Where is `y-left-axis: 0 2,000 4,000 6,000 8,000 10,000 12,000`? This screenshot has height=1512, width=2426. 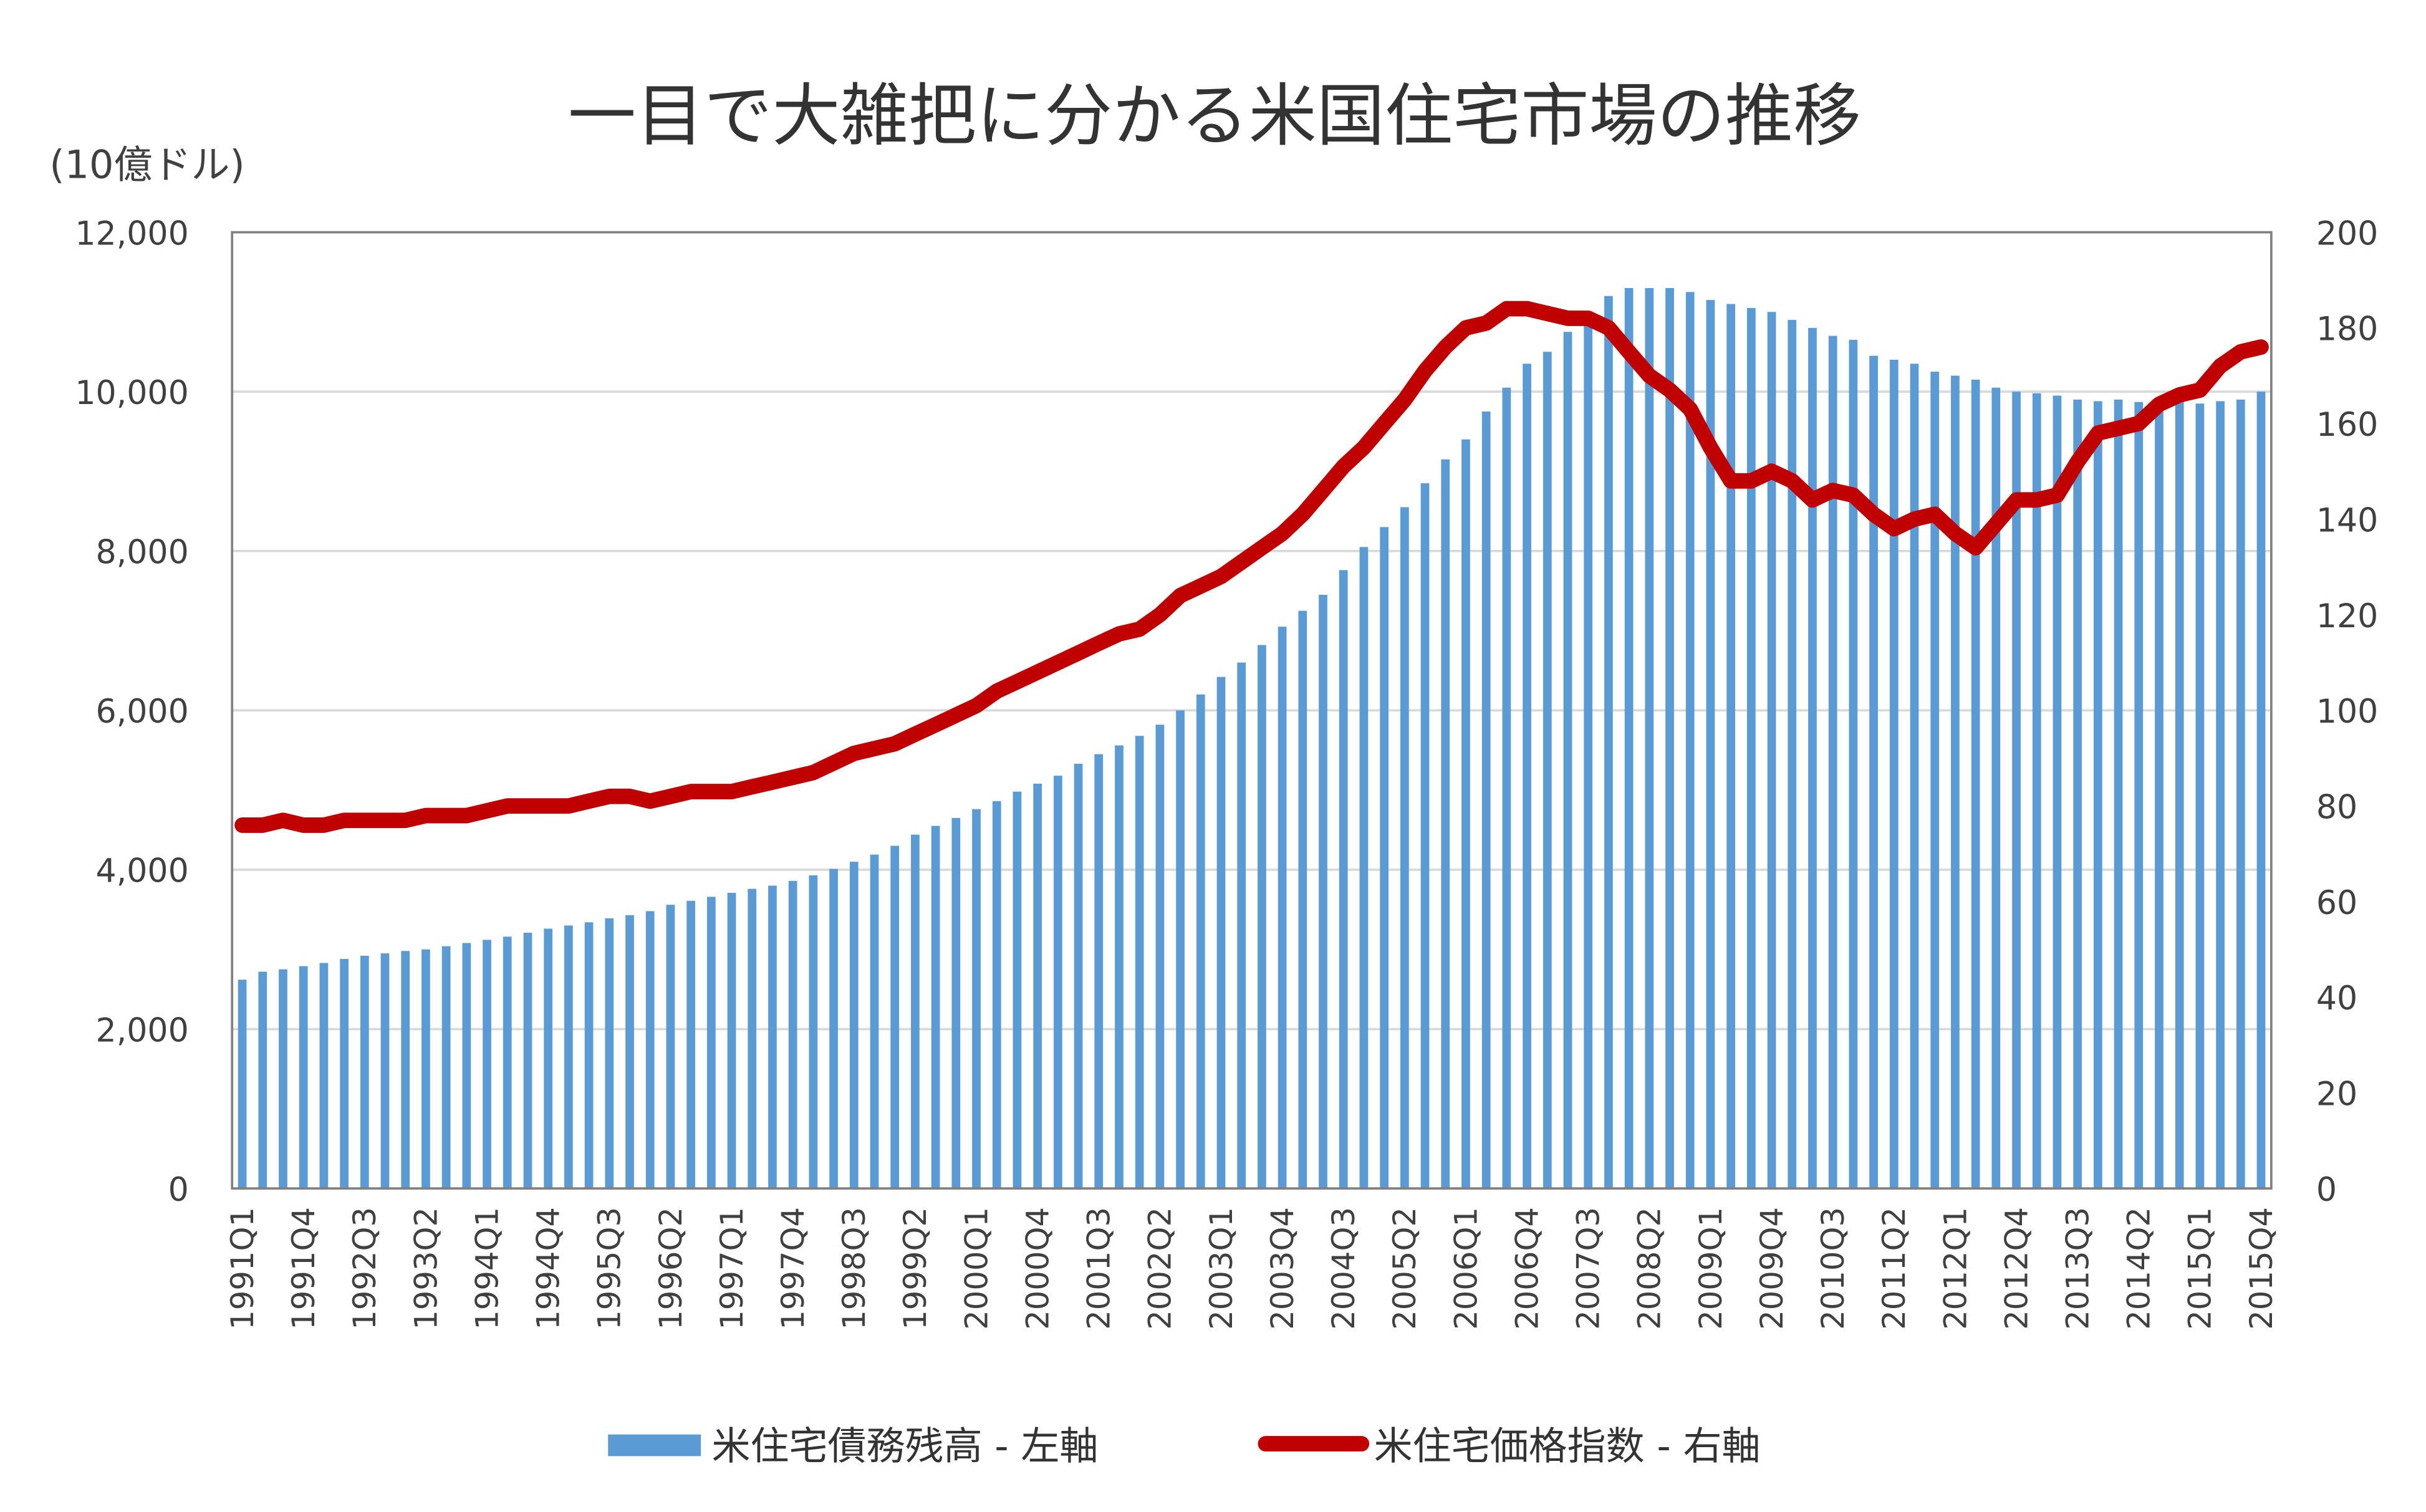 y-left-axis: 0 2,000 4,000 6,000 8,000 10,000 12,000 is located at coordinates (131, 712).